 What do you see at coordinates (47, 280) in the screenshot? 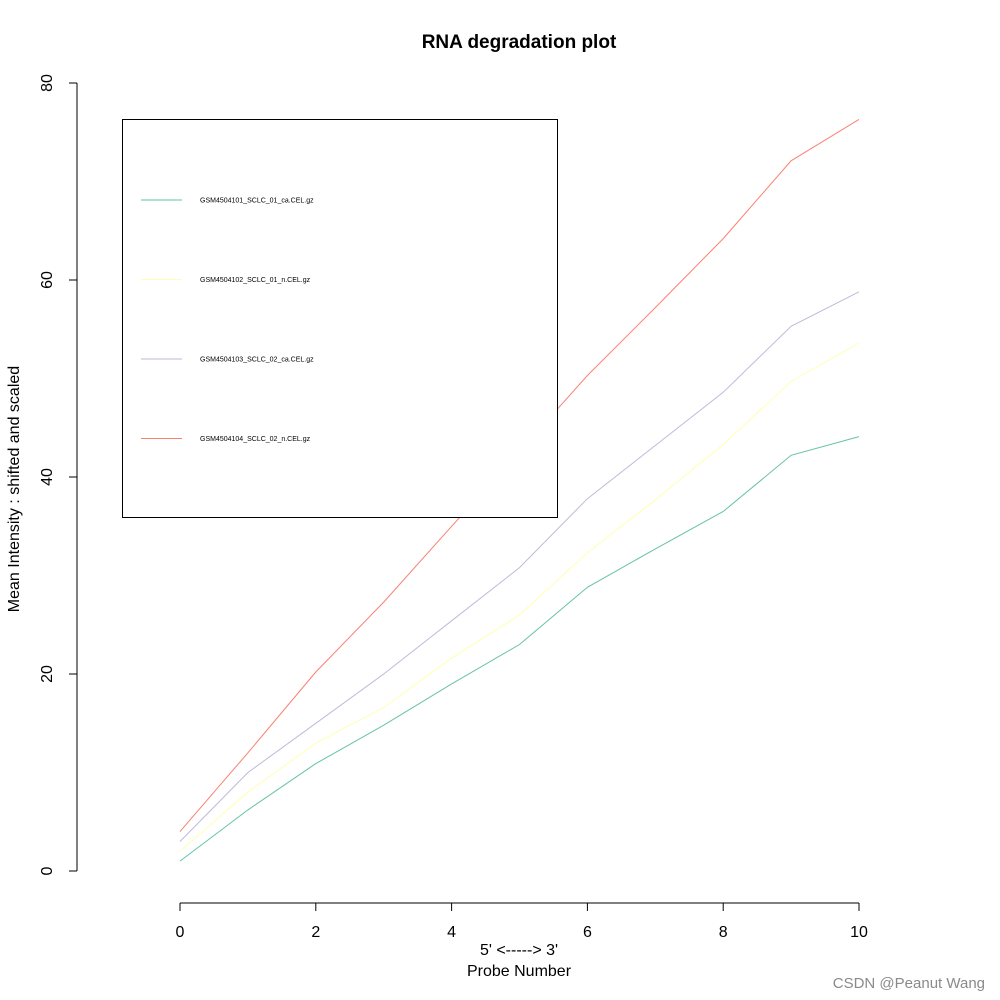
I see `y-tick-label: 60` at bounding box center [47, 280].